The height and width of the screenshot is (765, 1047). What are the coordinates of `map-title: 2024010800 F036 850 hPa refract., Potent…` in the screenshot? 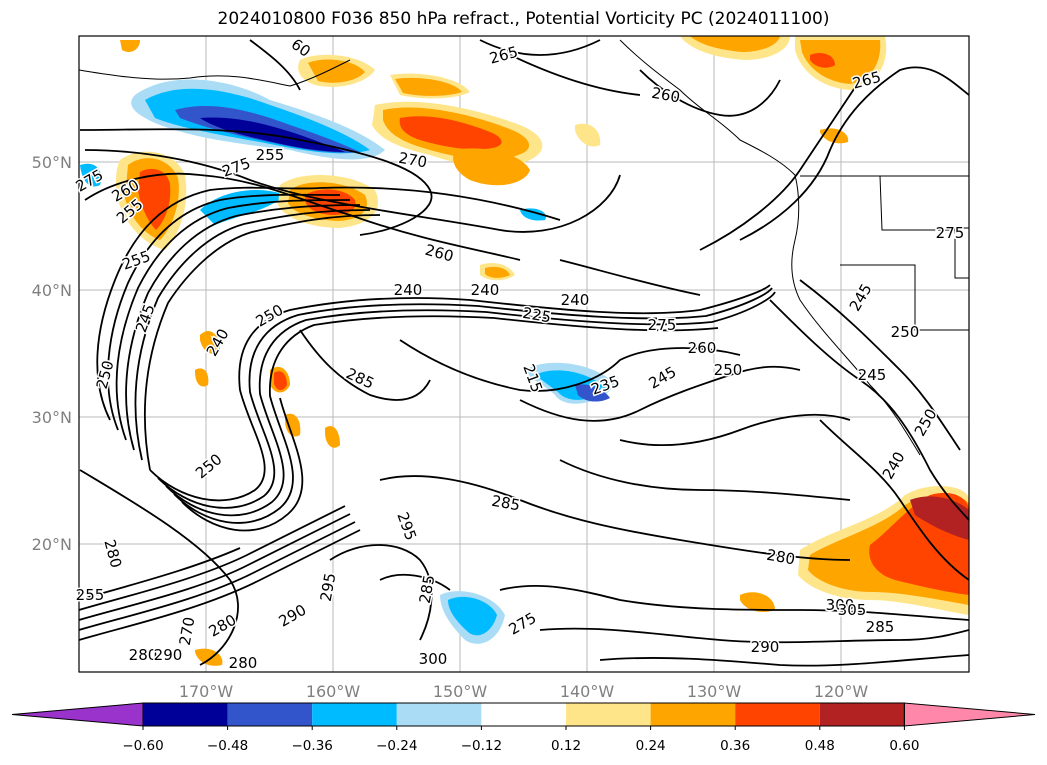 It's located at (523, 19).